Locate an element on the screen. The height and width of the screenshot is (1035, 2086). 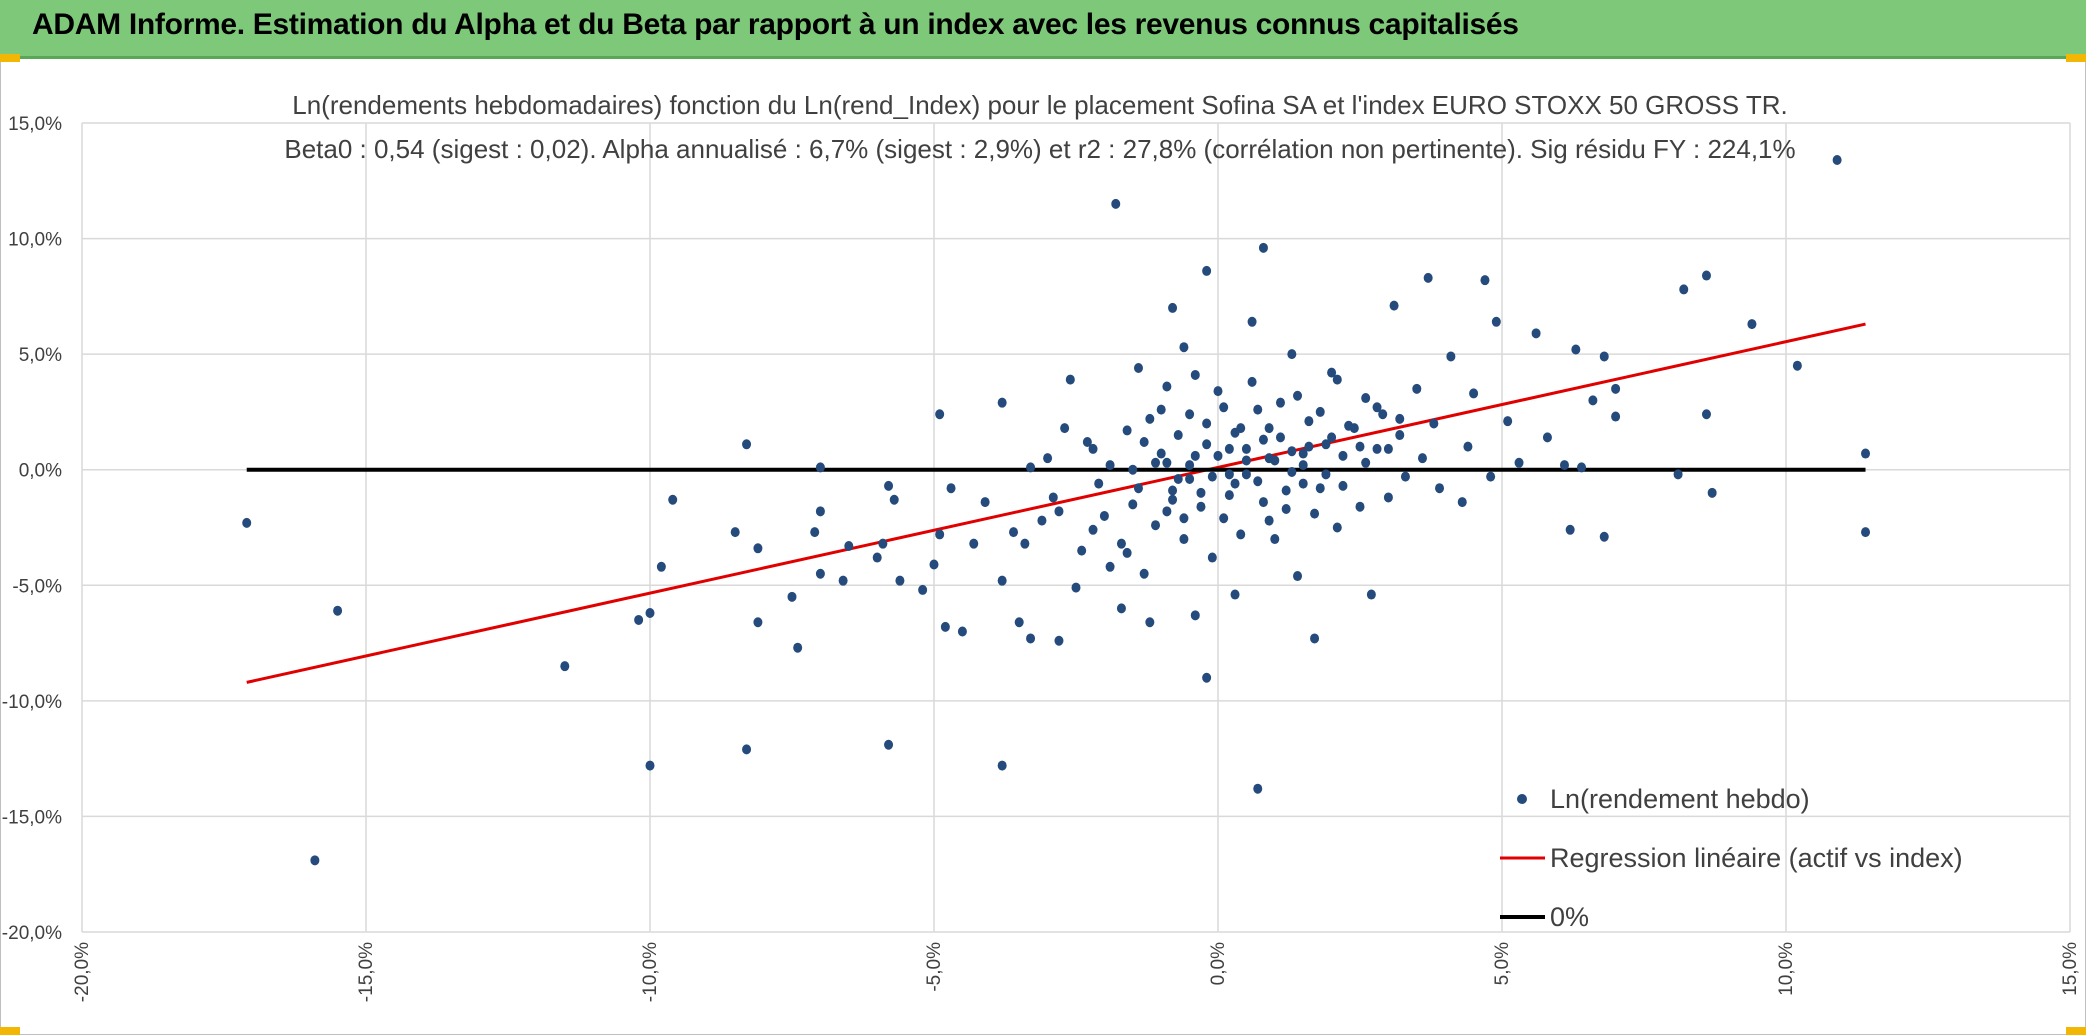
x-tick-label: 0,0% is located at coordinates (1218, 963).